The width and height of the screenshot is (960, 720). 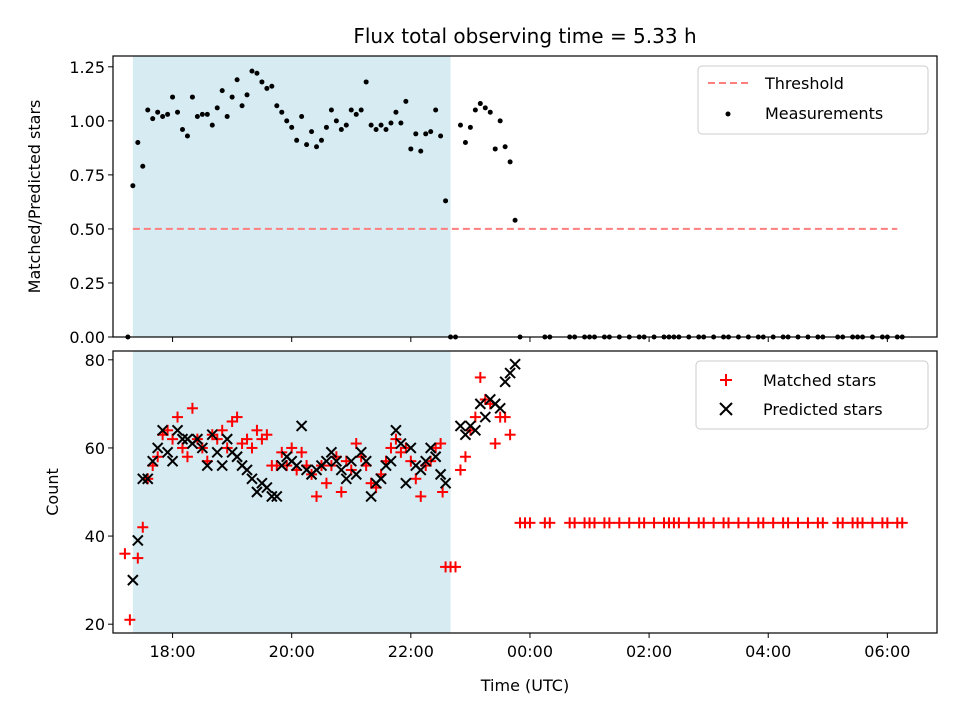 What do you see at coordinates (823, 409) in the screenshot?
I see `legend-predicted-label: Predicted stars` at bounding box center [823, 409].